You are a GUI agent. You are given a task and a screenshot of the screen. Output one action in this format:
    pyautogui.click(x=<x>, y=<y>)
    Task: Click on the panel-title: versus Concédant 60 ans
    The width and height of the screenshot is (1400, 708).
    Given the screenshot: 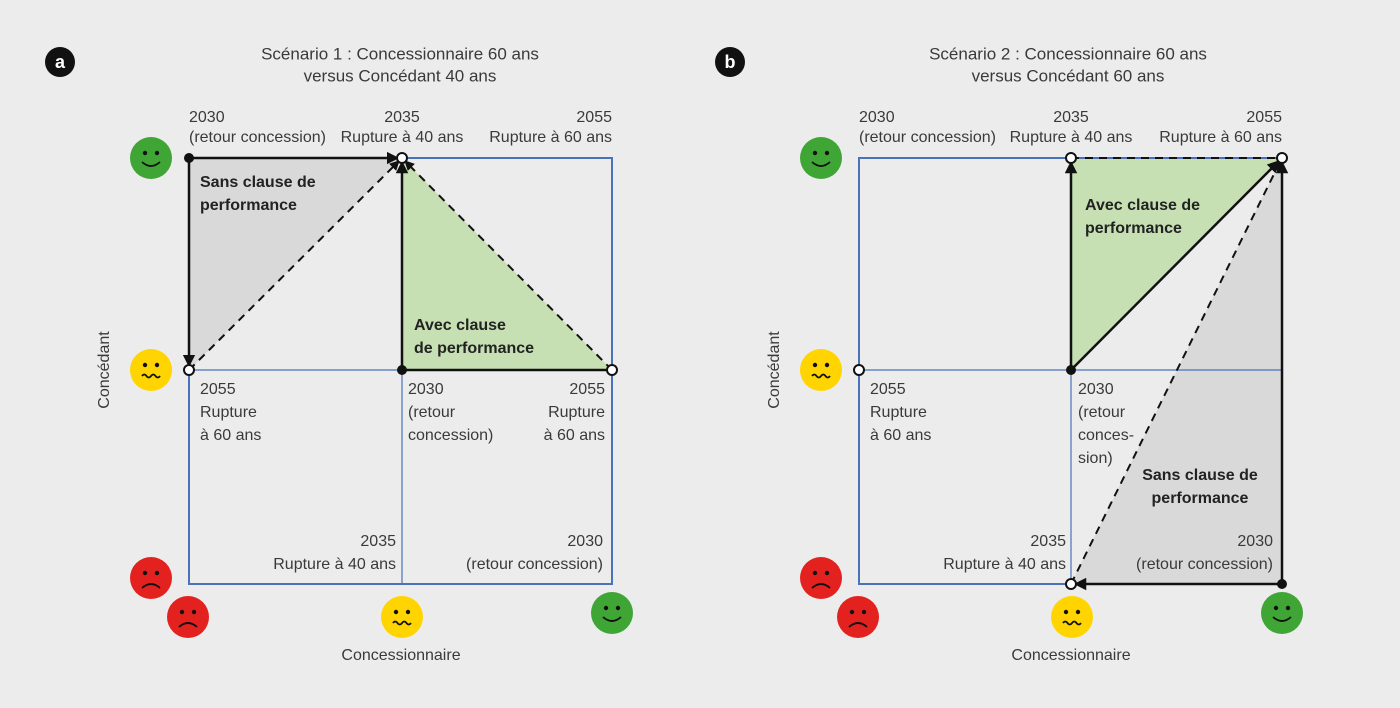 What is the action you would take?
    pyautogui.click(x=1068, y=75)
    